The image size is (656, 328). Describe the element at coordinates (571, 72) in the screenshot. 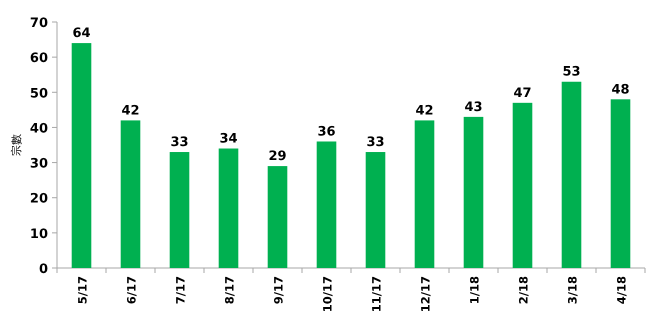

I see `data-label: 53` at that location.